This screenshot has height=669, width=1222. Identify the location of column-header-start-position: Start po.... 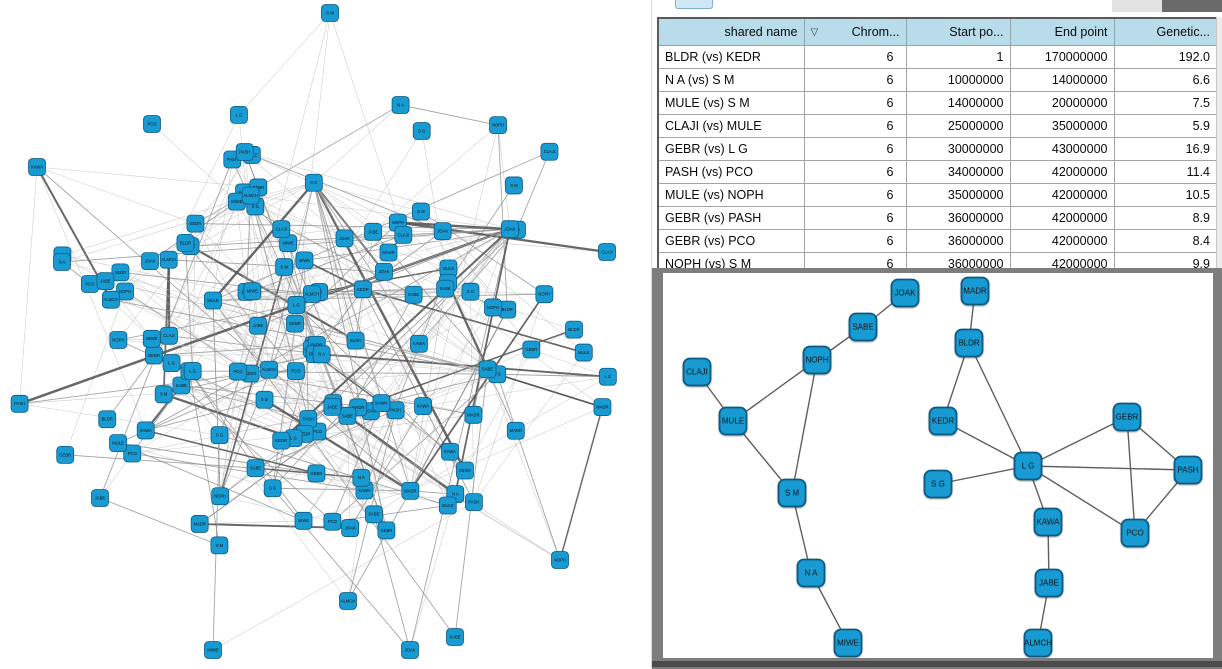
(958, 31).